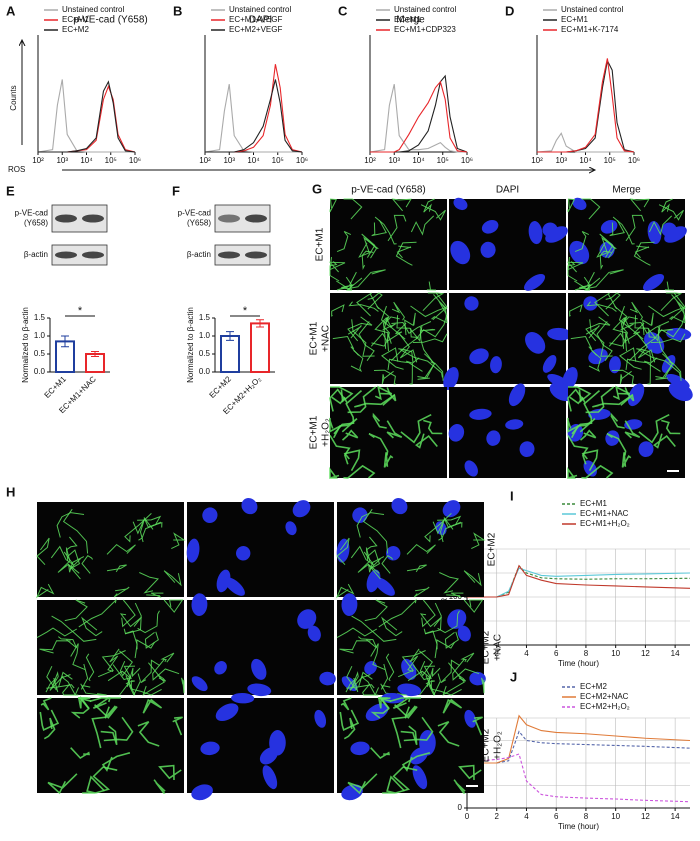 Image resolution: width=700 pixels, height=841 pixels. Describe the element at coordinates (260, 20) in the screenshot. I see `column-header: DAPI` at that location.